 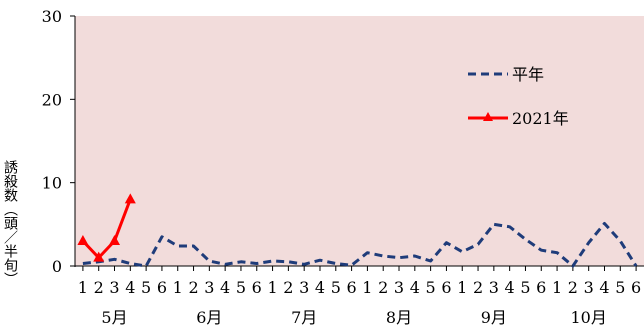 I want to click on x-month-label: 7月, so click(x=304, y=317).